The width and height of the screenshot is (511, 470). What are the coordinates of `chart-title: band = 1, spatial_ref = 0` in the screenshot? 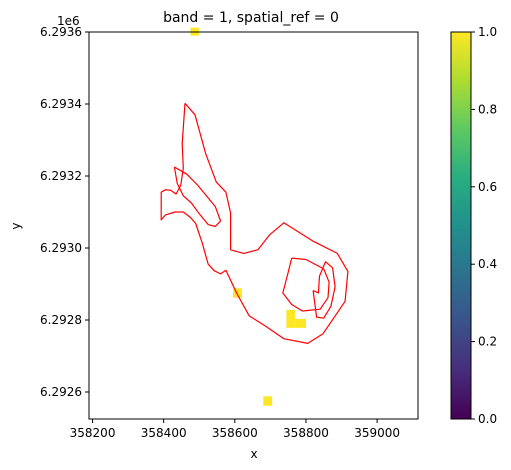 It's located at (251, 18).